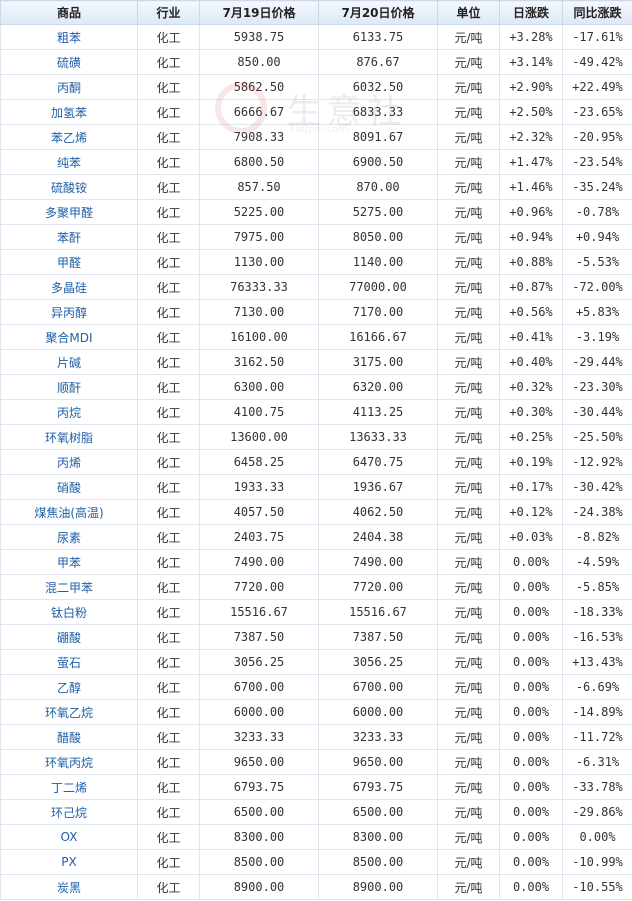  What do you see at coordinates (69, 187) in the screenshot?
I see `commodity-name-link: 硫酸铵` at bounding box center [69, 187].